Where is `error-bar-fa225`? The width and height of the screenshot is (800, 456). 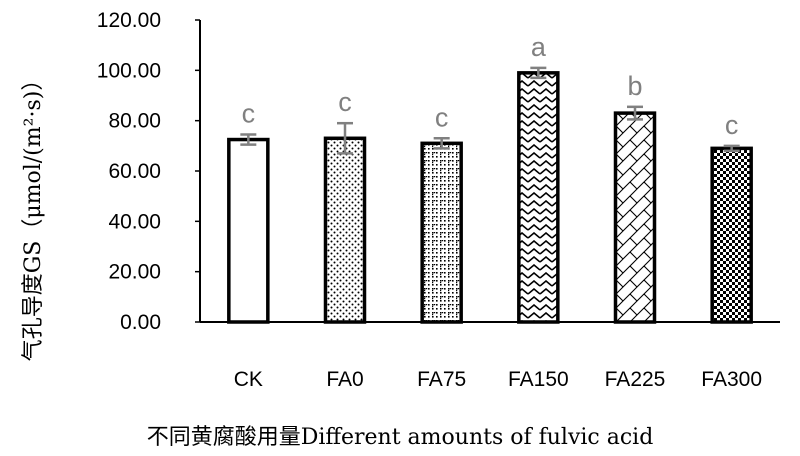
error-bar-fa225 is located at coordinates (635, 113).